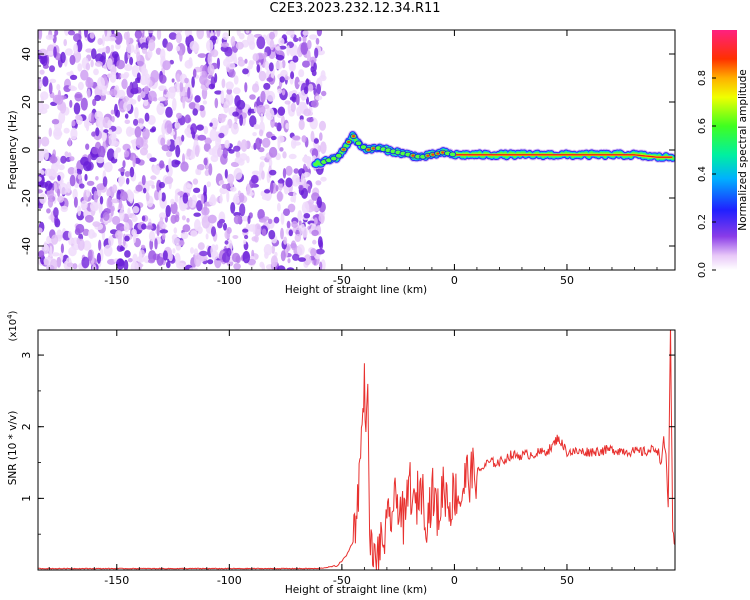 The image size is (750, 600). I want to click on colorbar-tick-label: 0.0, so click(702, 270).